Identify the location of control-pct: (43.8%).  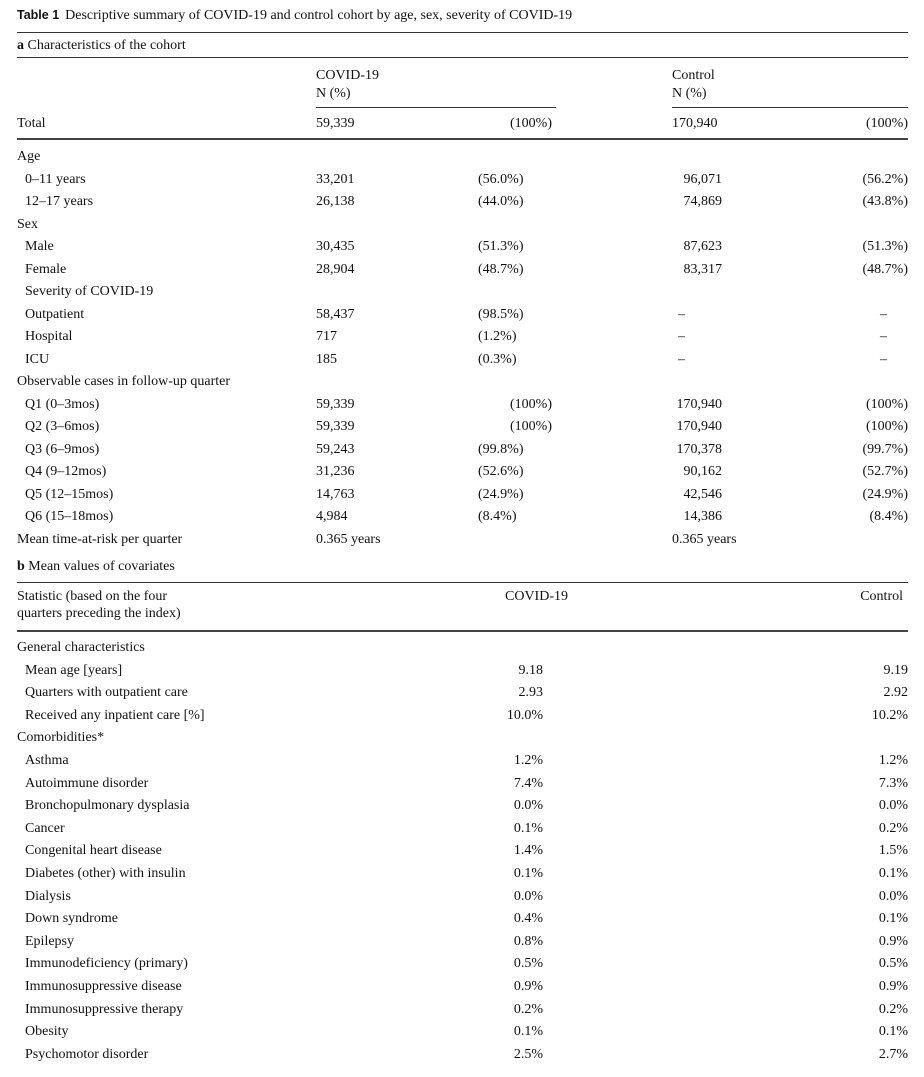
(885, 201).